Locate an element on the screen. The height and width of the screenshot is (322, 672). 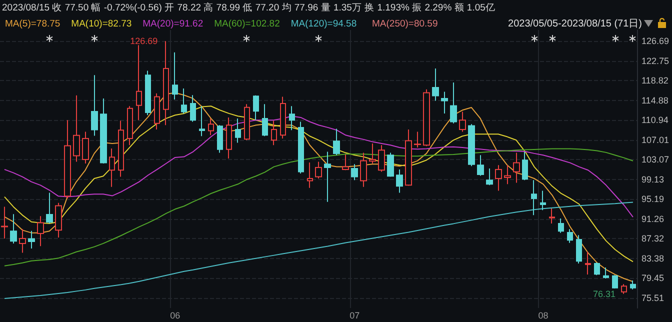
y-tick-label: 107.01 is located at coordinates (655, 139).